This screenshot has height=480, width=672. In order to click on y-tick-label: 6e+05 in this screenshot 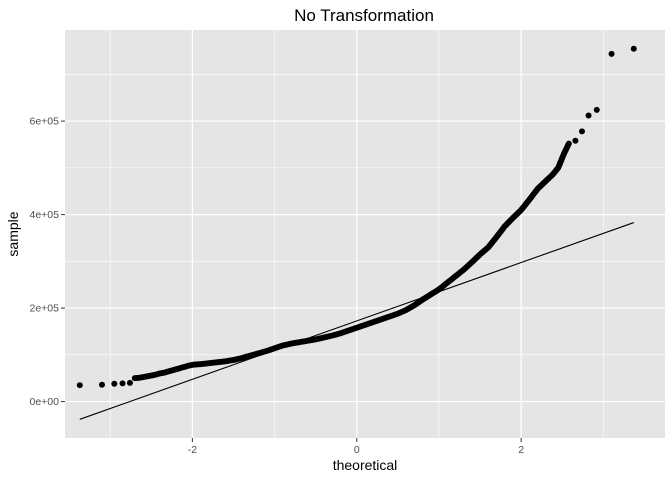, I will do `click(45, 122)`.